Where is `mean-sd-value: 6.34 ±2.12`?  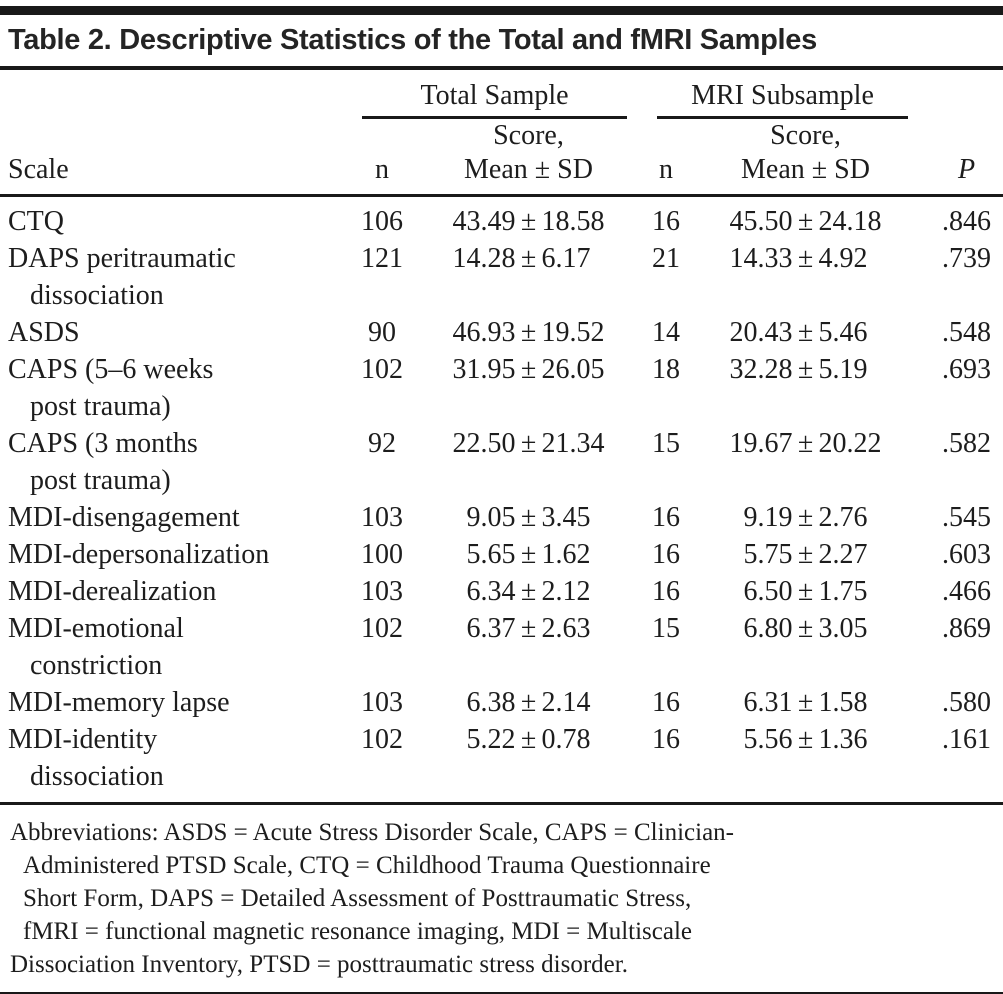
mean-sd-value: 6.34 ±2.12 is located at coordinates (528, 591).